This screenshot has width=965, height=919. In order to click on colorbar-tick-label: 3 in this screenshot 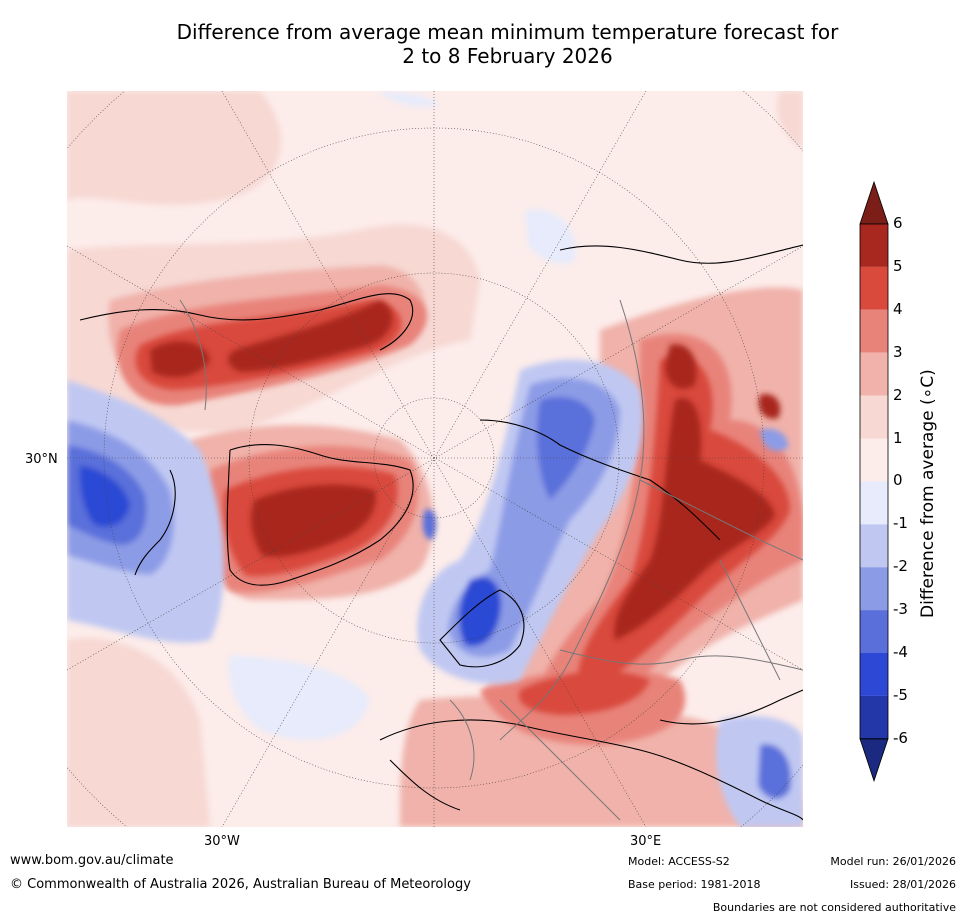, I will do `click(898, 351)`.